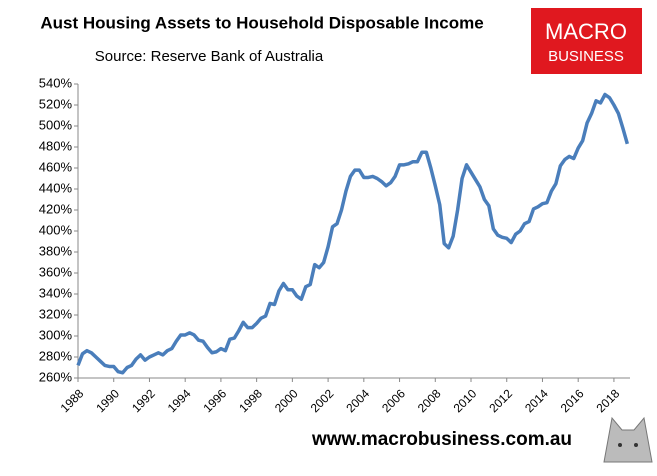 This screenshot has width=657, height=476. Describe the element at coordinates (107, 400) in the screenshot. I see `x-tick-label: 1990` at that location.